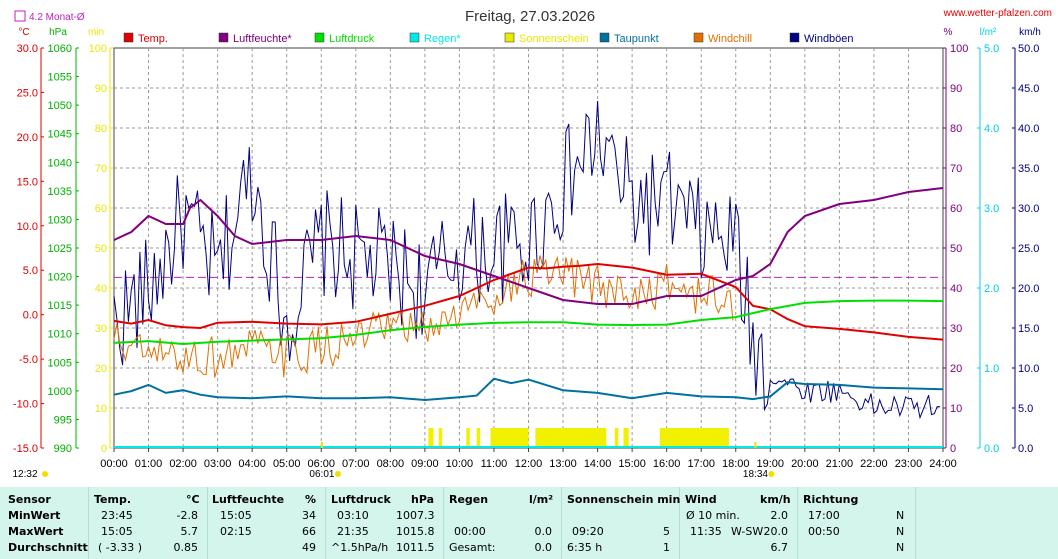  I want to click on x-tick-label: 17:00, so click(701, 464).